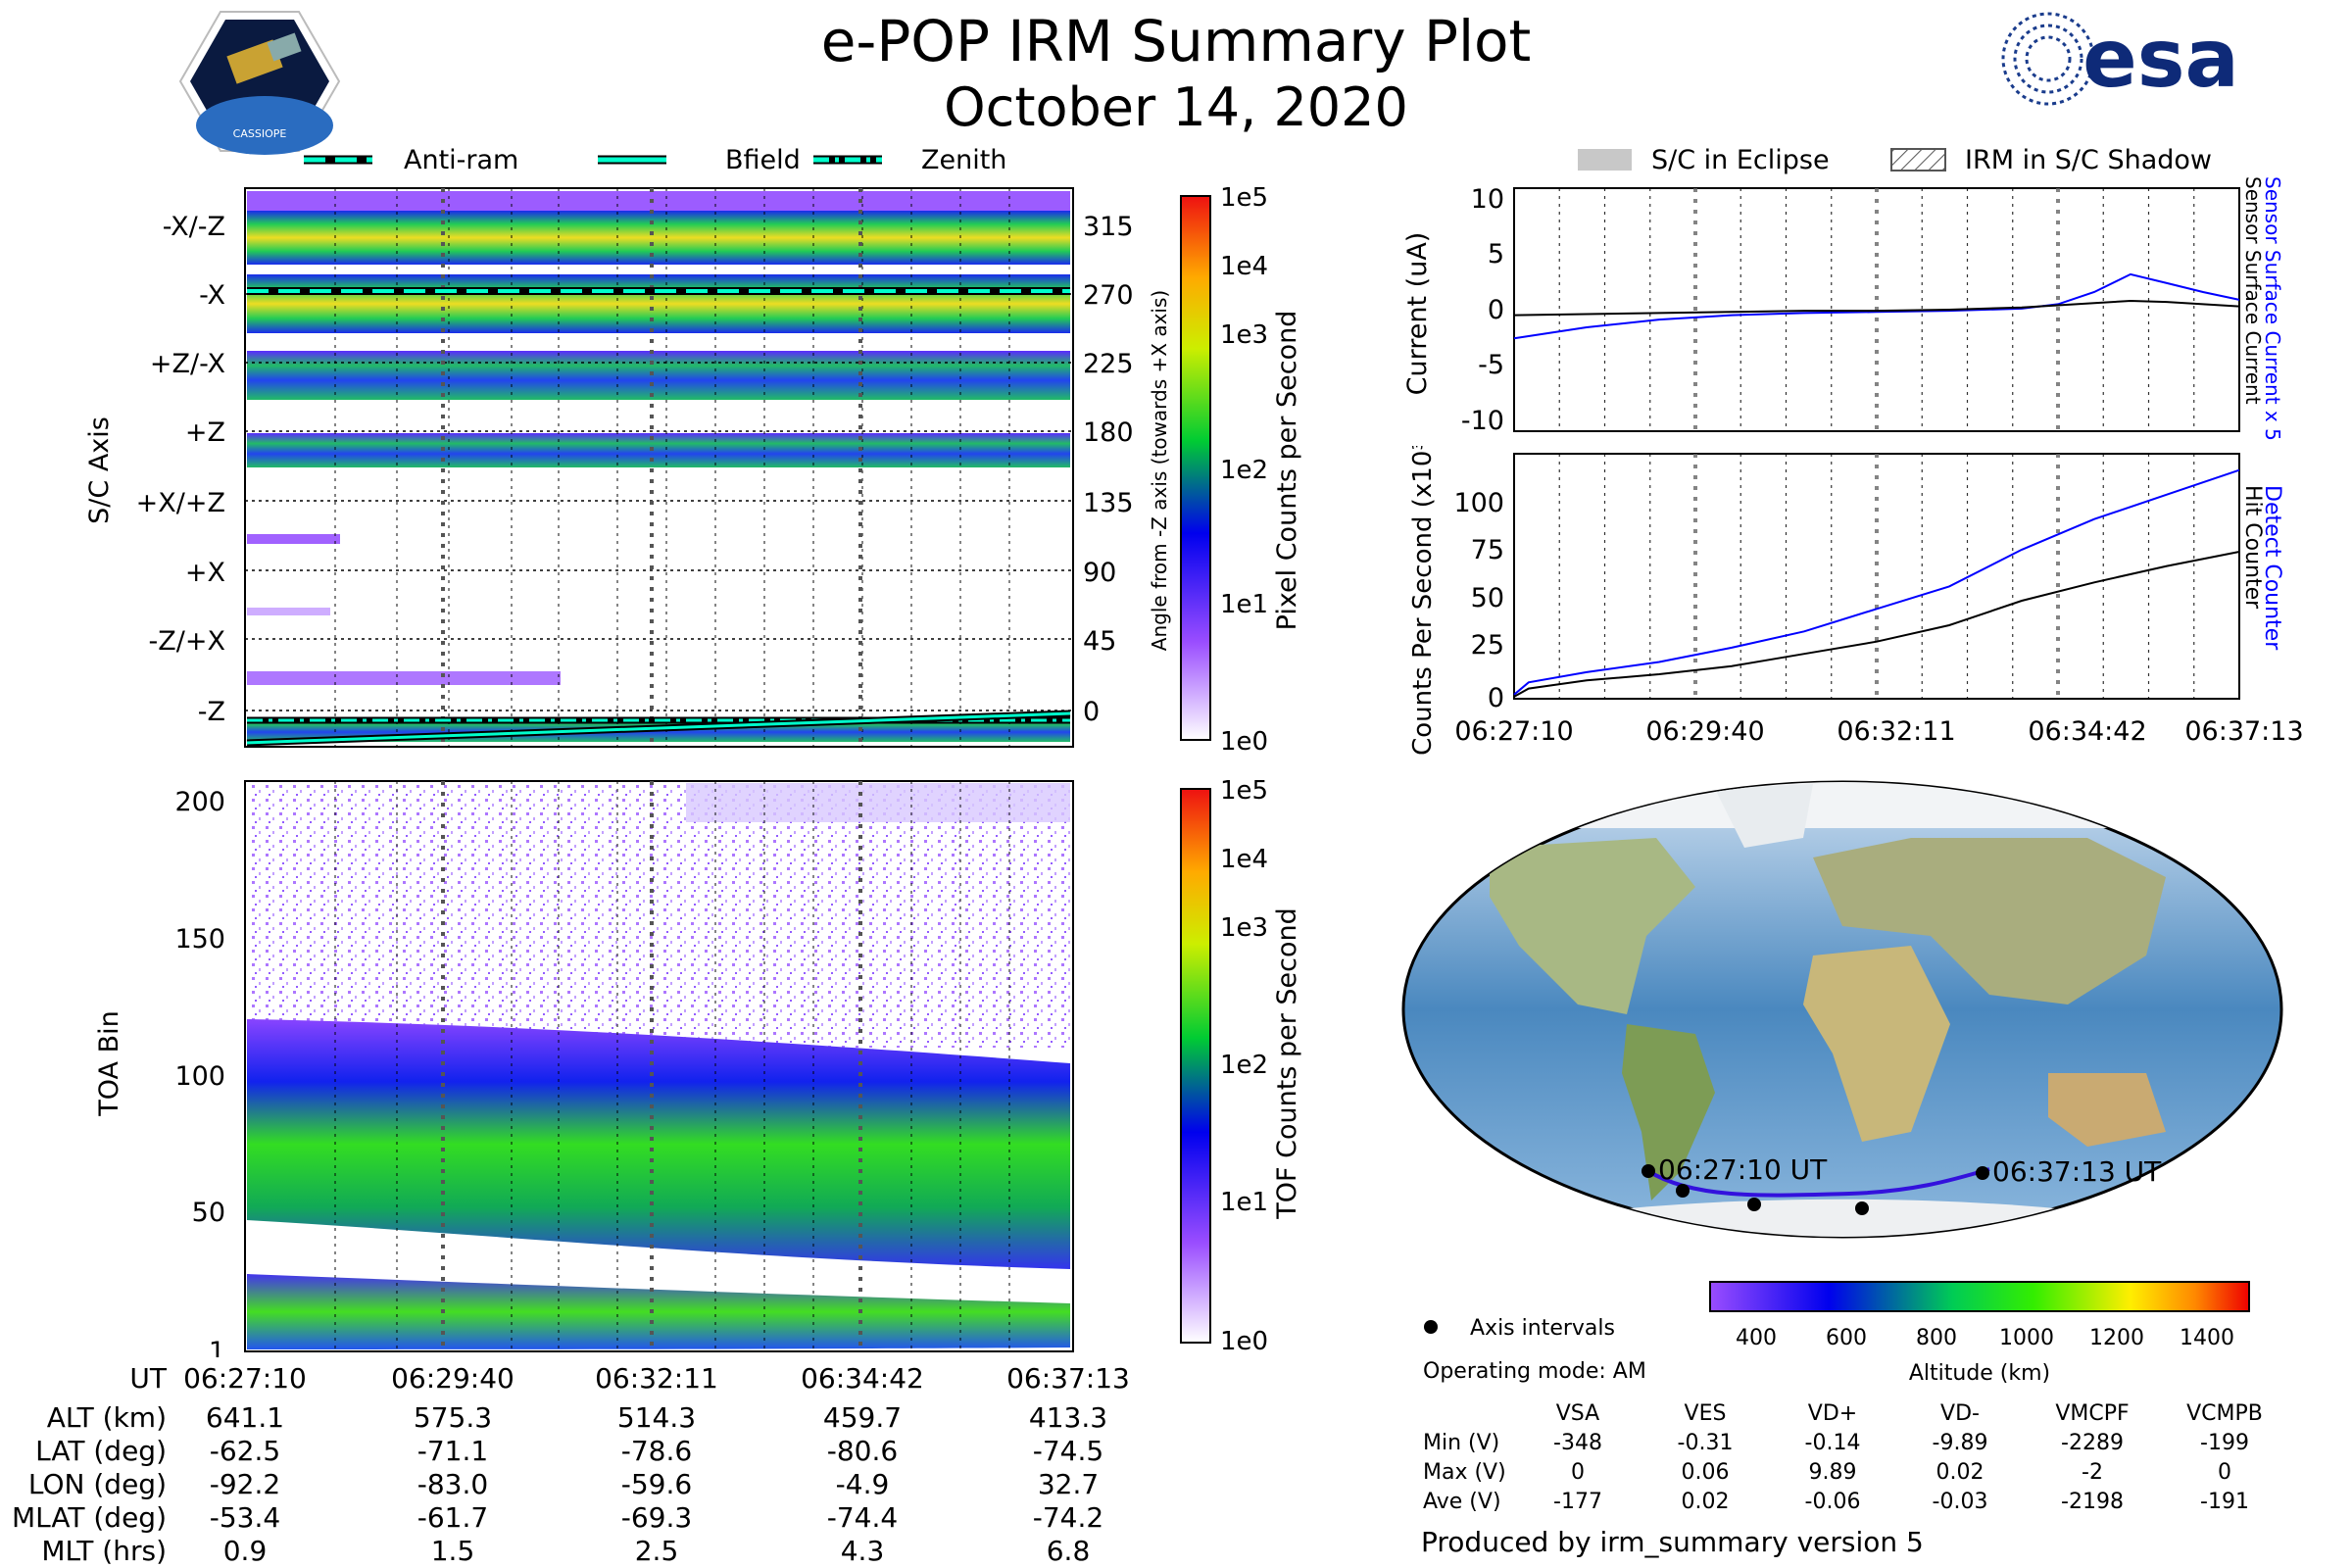  I want to click on australia, so click(2107, 1110).